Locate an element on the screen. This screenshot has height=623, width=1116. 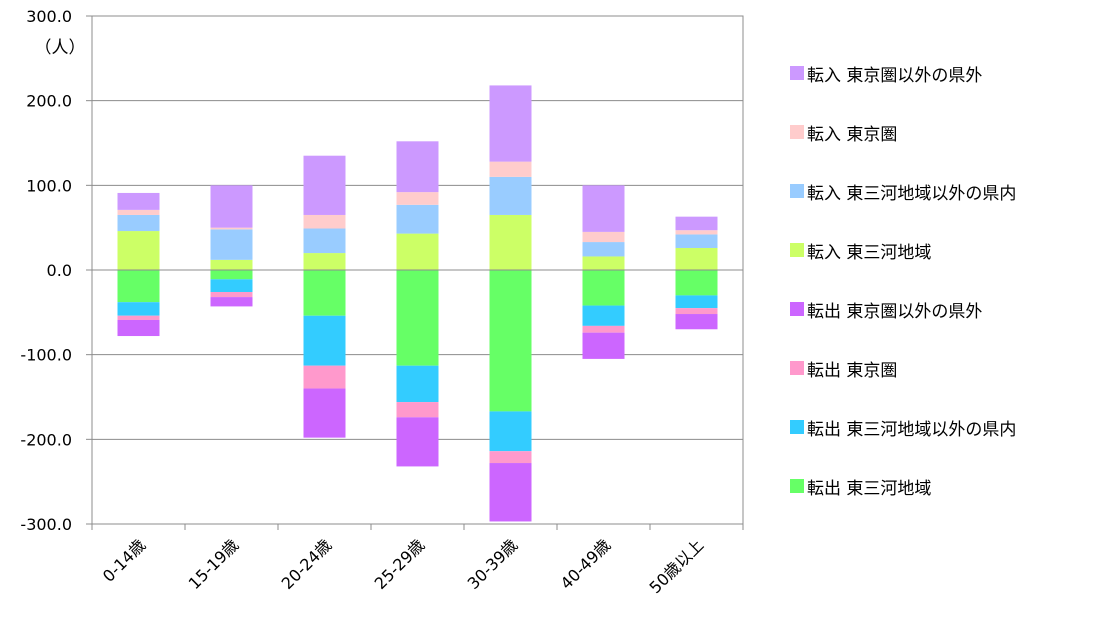
legend-label: 転出 東京圏 is located at coordinates (852, 370).